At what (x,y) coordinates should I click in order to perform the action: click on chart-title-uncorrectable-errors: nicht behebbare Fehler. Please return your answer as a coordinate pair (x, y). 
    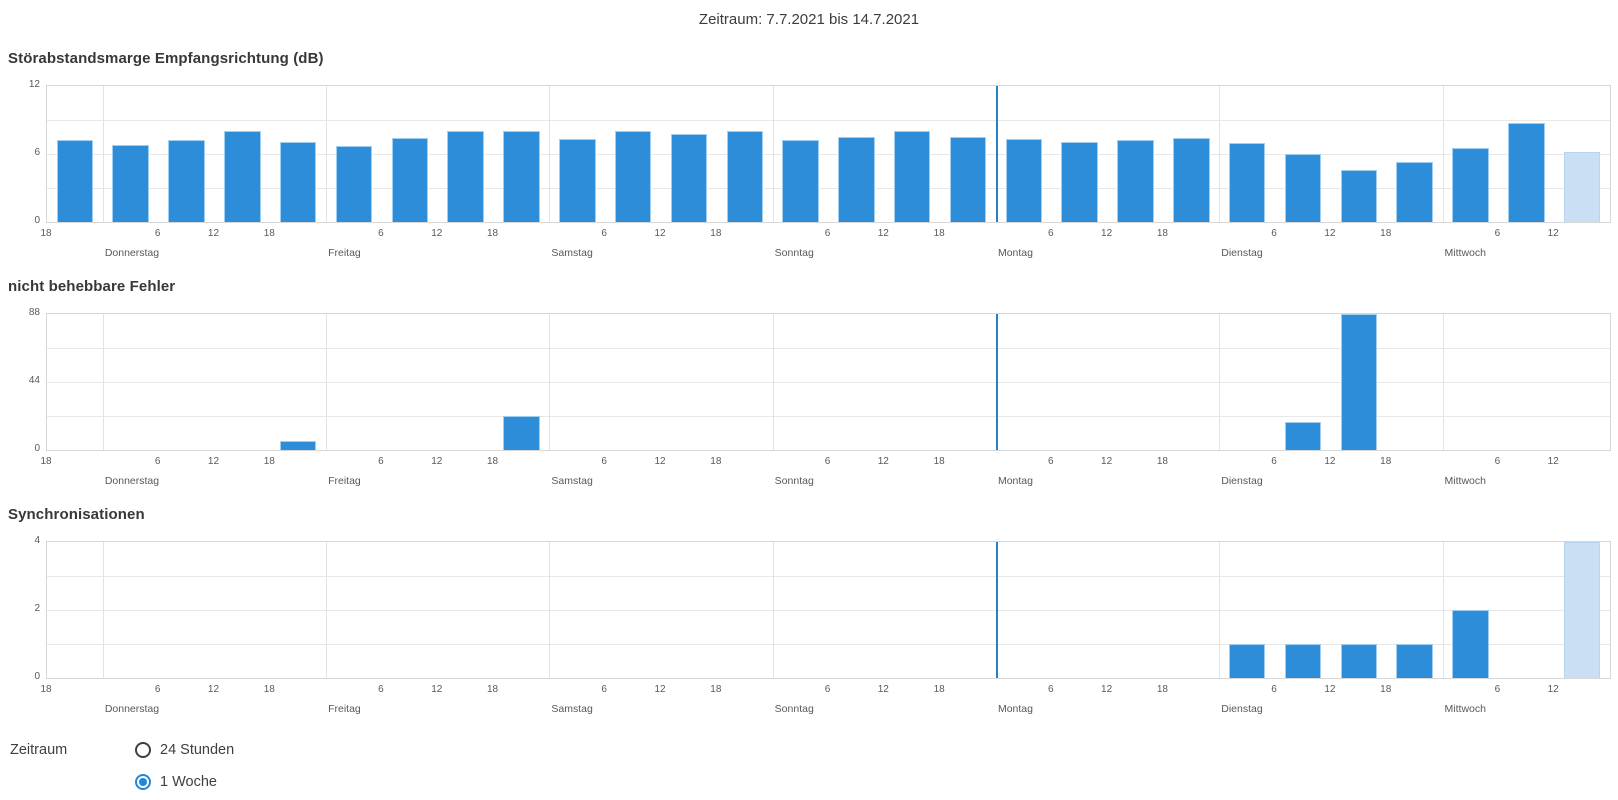
    Looking at the image, I should click on (92, 286).